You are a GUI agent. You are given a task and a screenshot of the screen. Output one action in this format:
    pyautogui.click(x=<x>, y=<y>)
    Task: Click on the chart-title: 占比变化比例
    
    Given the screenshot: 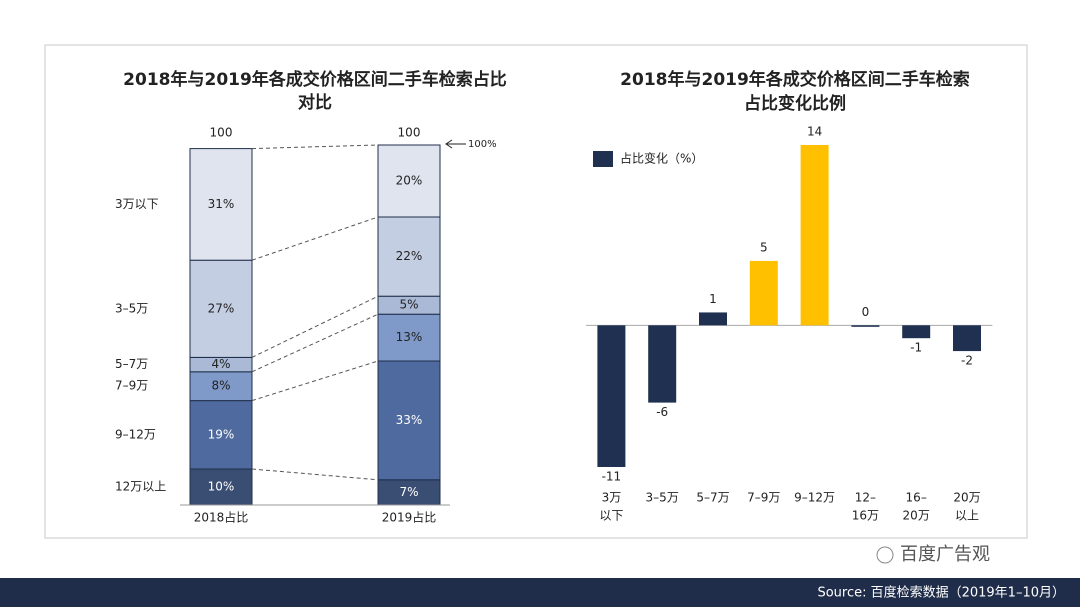 What is the action you would take?
    pyautogui.click(x=795, y=103)
    